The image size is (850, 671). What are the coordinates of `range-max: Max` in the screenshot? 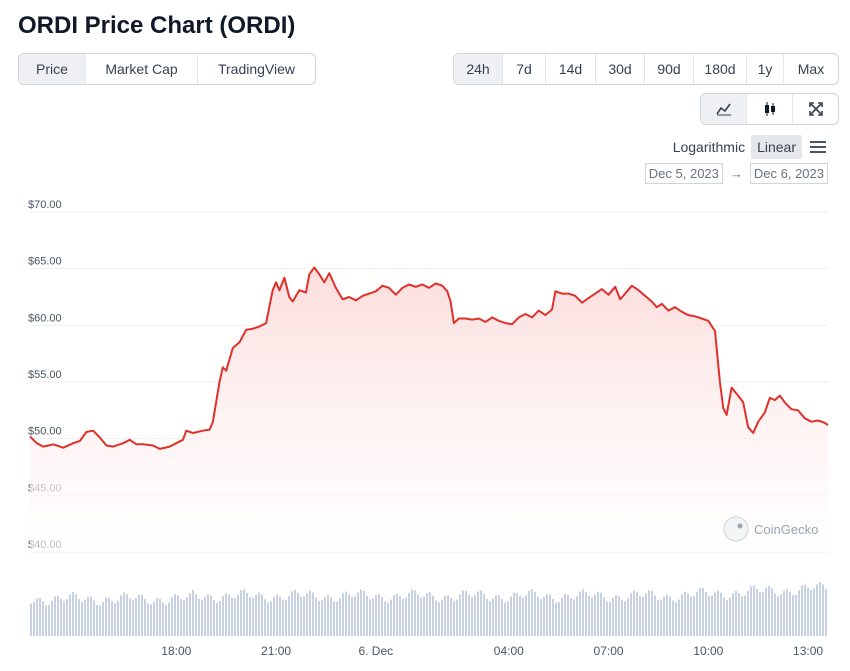 It's located at (811, 69).